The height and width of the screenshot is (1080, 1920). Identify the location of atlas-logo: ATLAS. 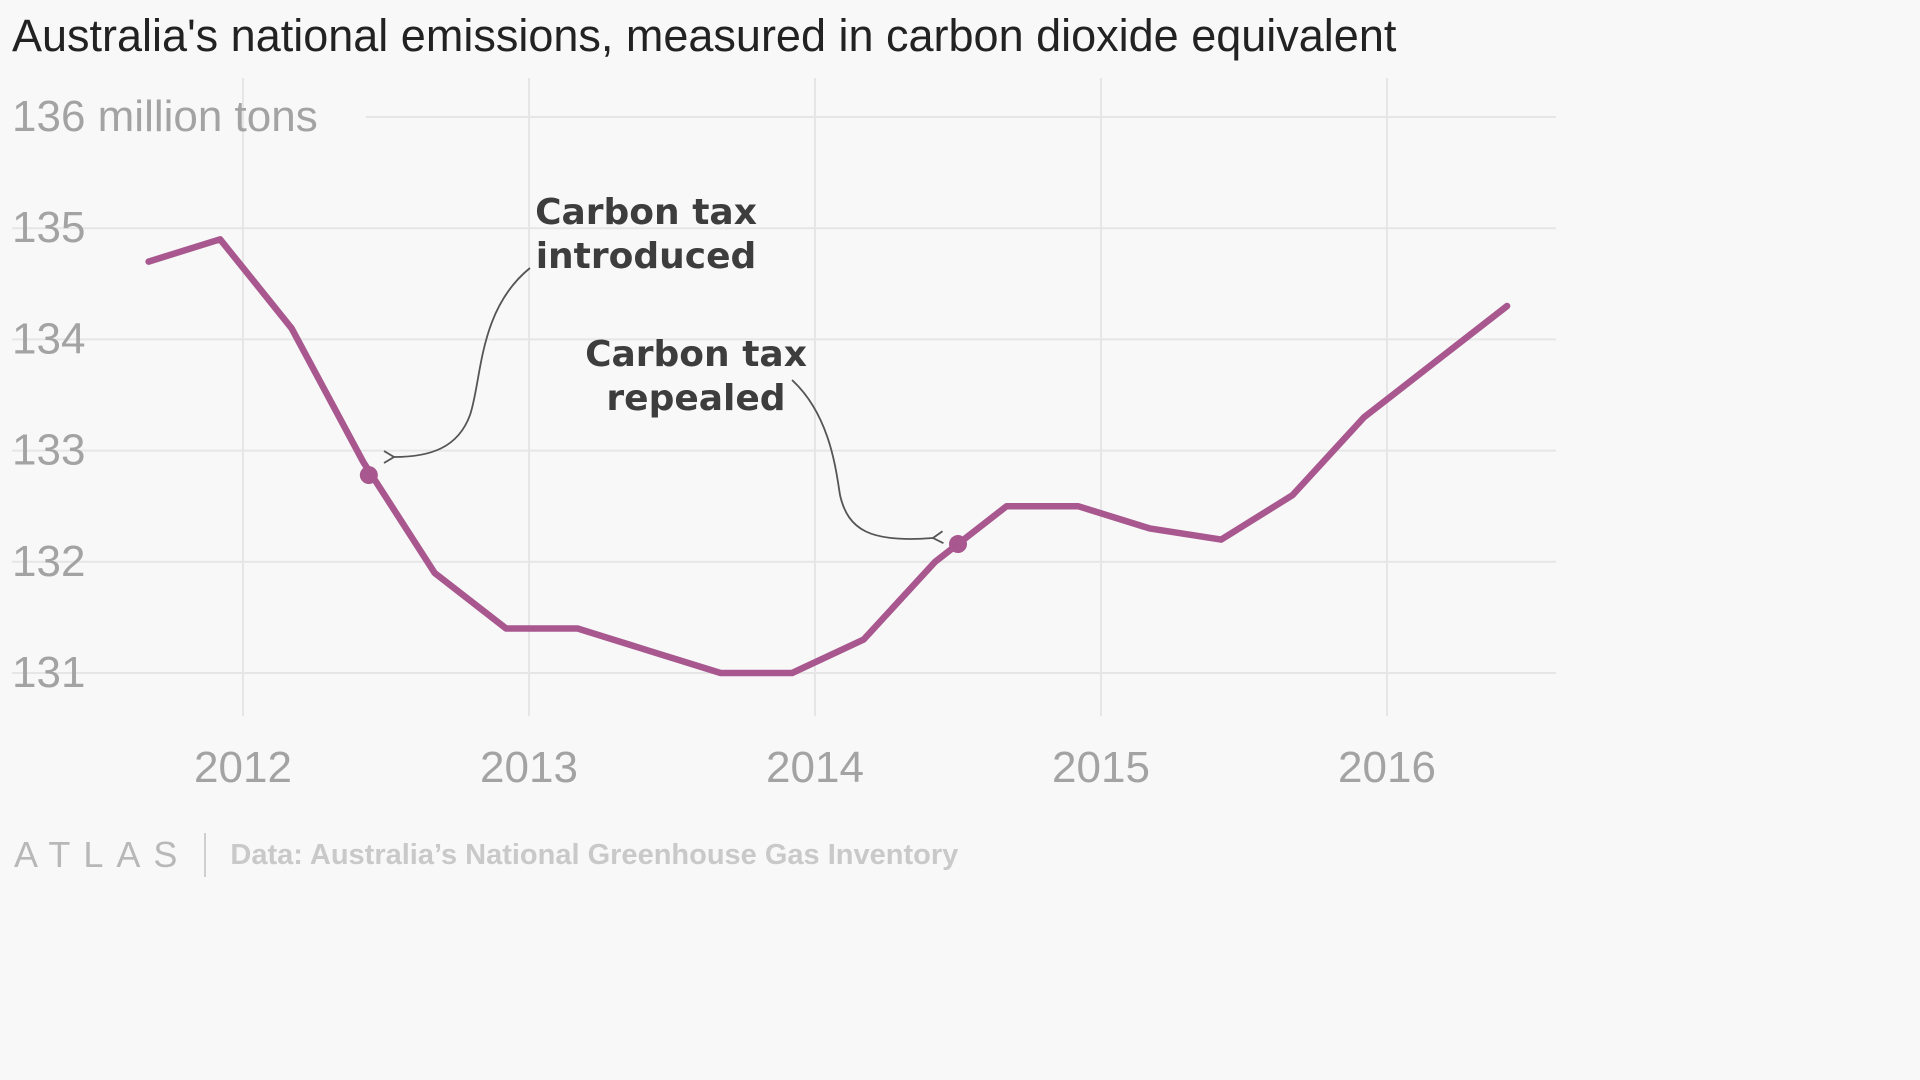
(102, 854).